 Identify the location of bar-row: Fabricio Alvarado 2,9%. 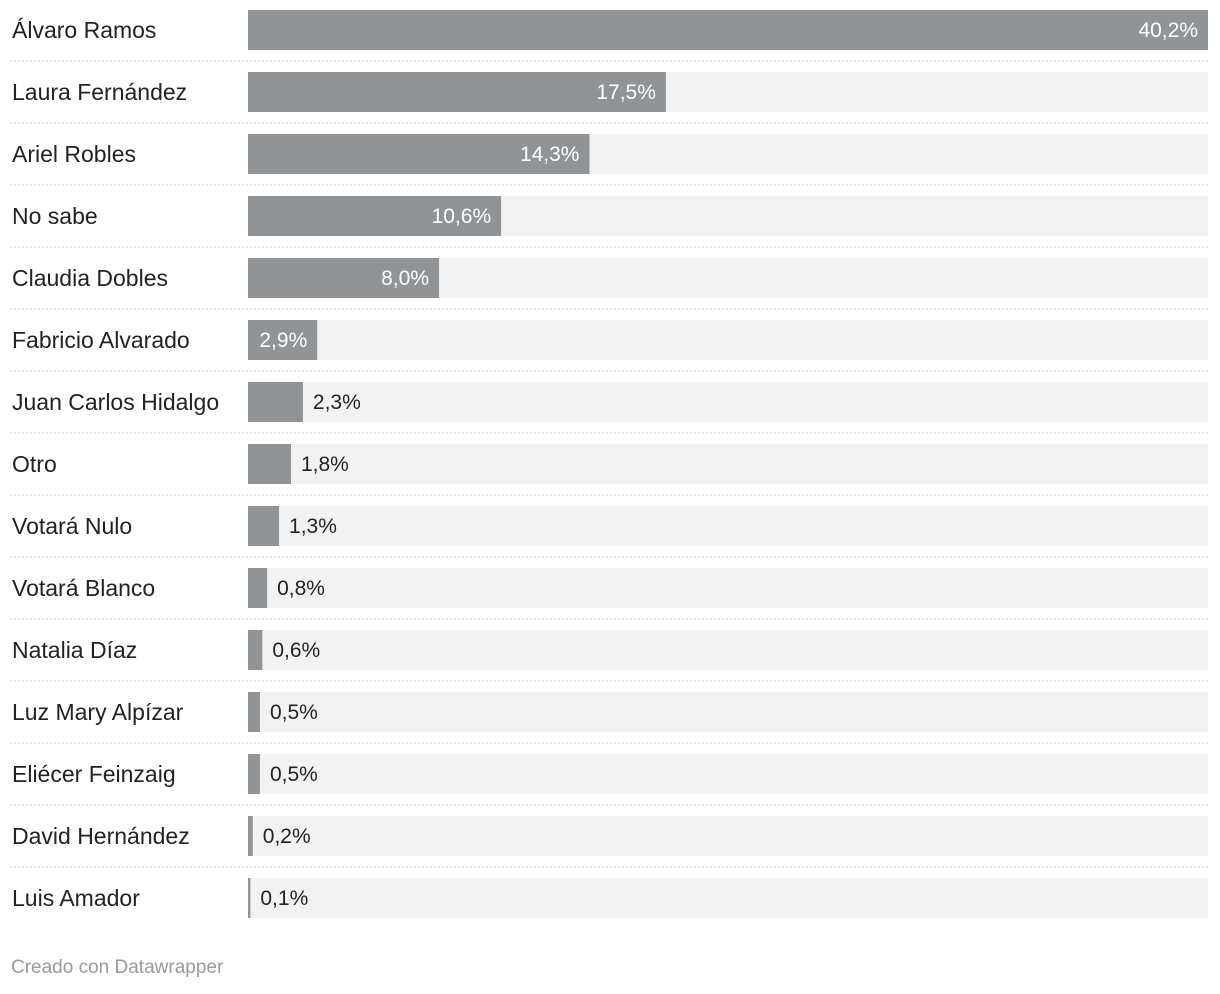
(609, 346).